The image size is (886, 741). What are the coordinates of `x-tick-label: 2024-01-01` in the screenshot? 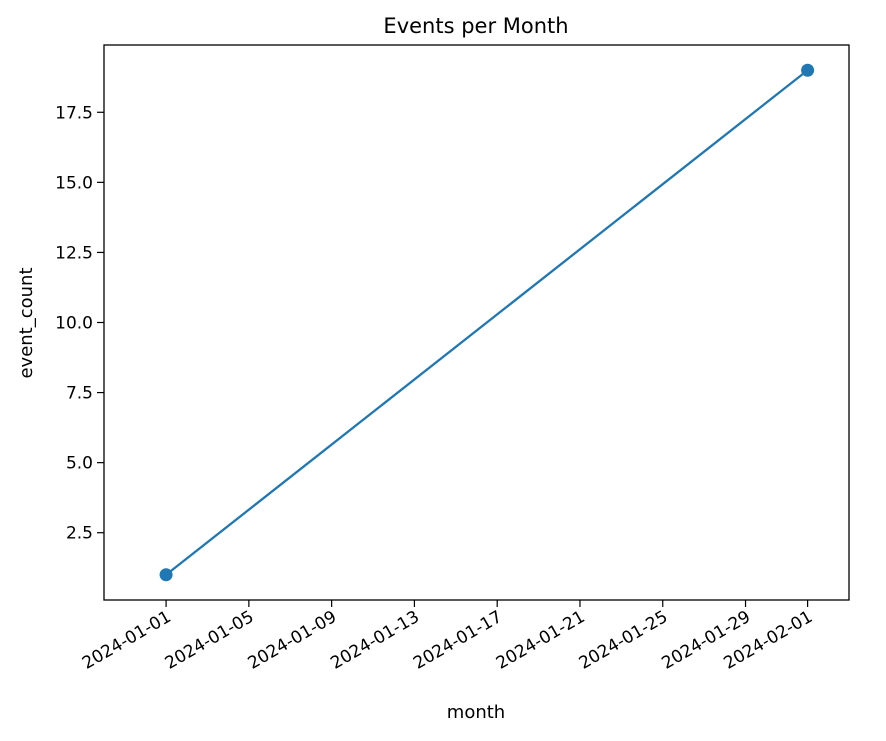 It's located at (127, 640).